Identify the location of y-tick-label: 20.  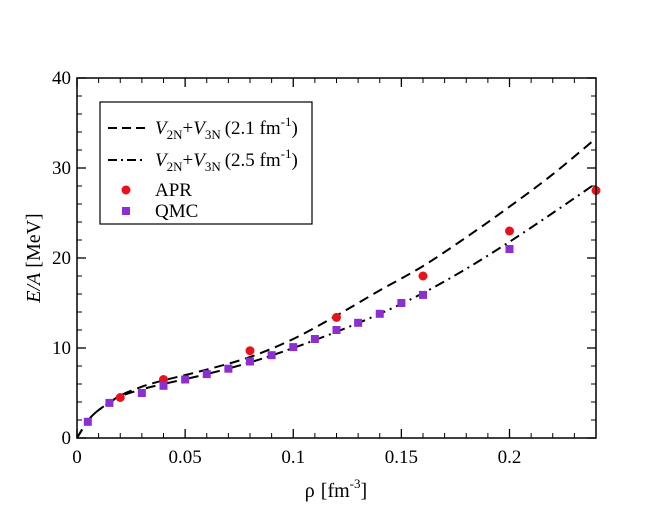
(61, 258).